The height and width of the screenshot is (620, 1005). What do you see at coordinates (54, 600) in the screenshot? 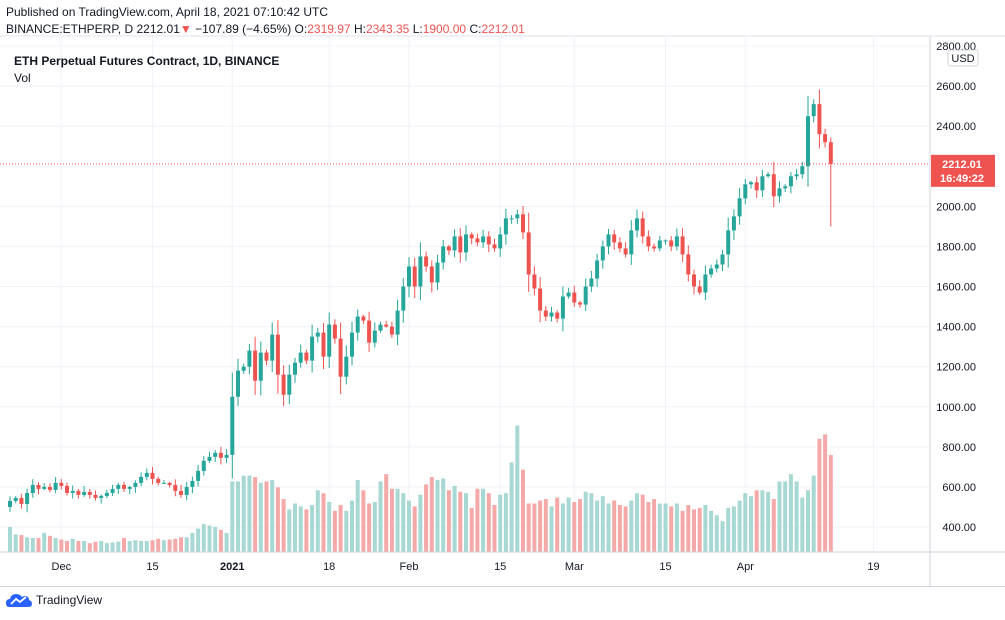
I see `tradingview-logo: TradingView` at bounding box center [54, 600].